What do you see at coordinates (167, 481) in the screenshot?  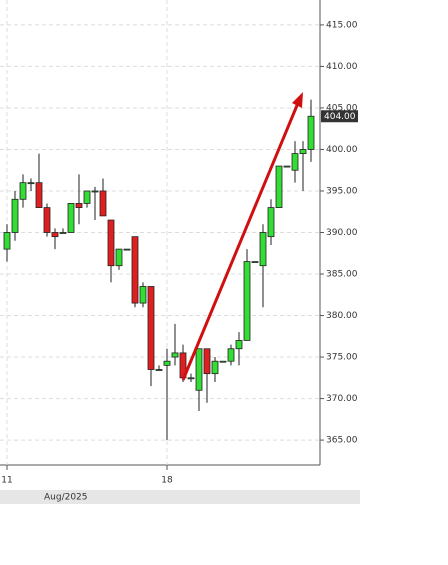 I see `x-tick-label: 18` at bounding box center [167, 481].